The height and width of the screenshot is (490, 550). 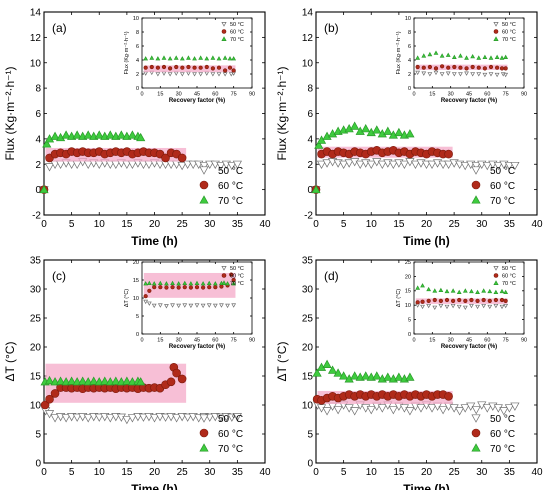 I want to click on panel-c-axis-x-tick-label: 25, so click(x=183, y=472).